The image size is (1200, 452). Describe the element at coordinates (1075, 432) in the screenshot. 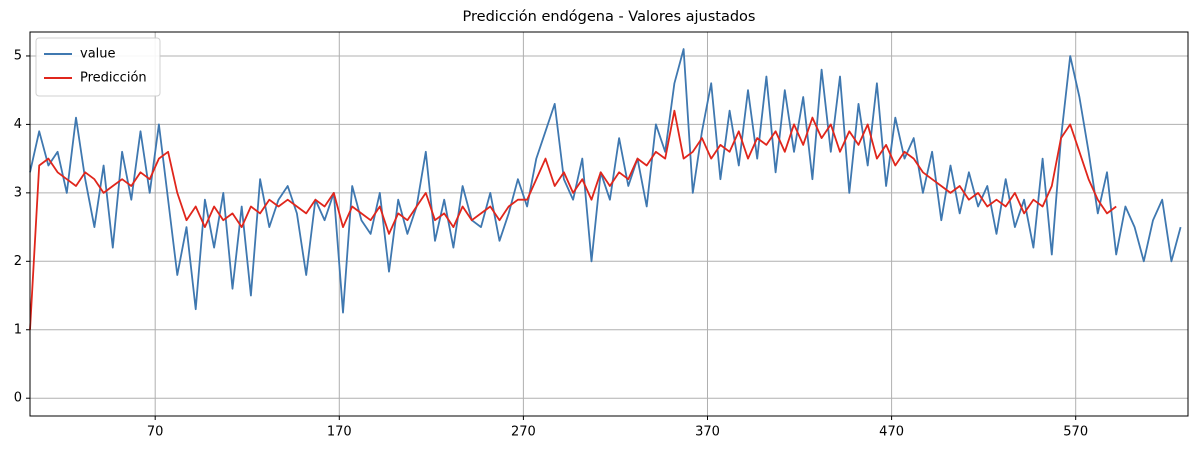

I see `x-tick-label: 570` at that location.